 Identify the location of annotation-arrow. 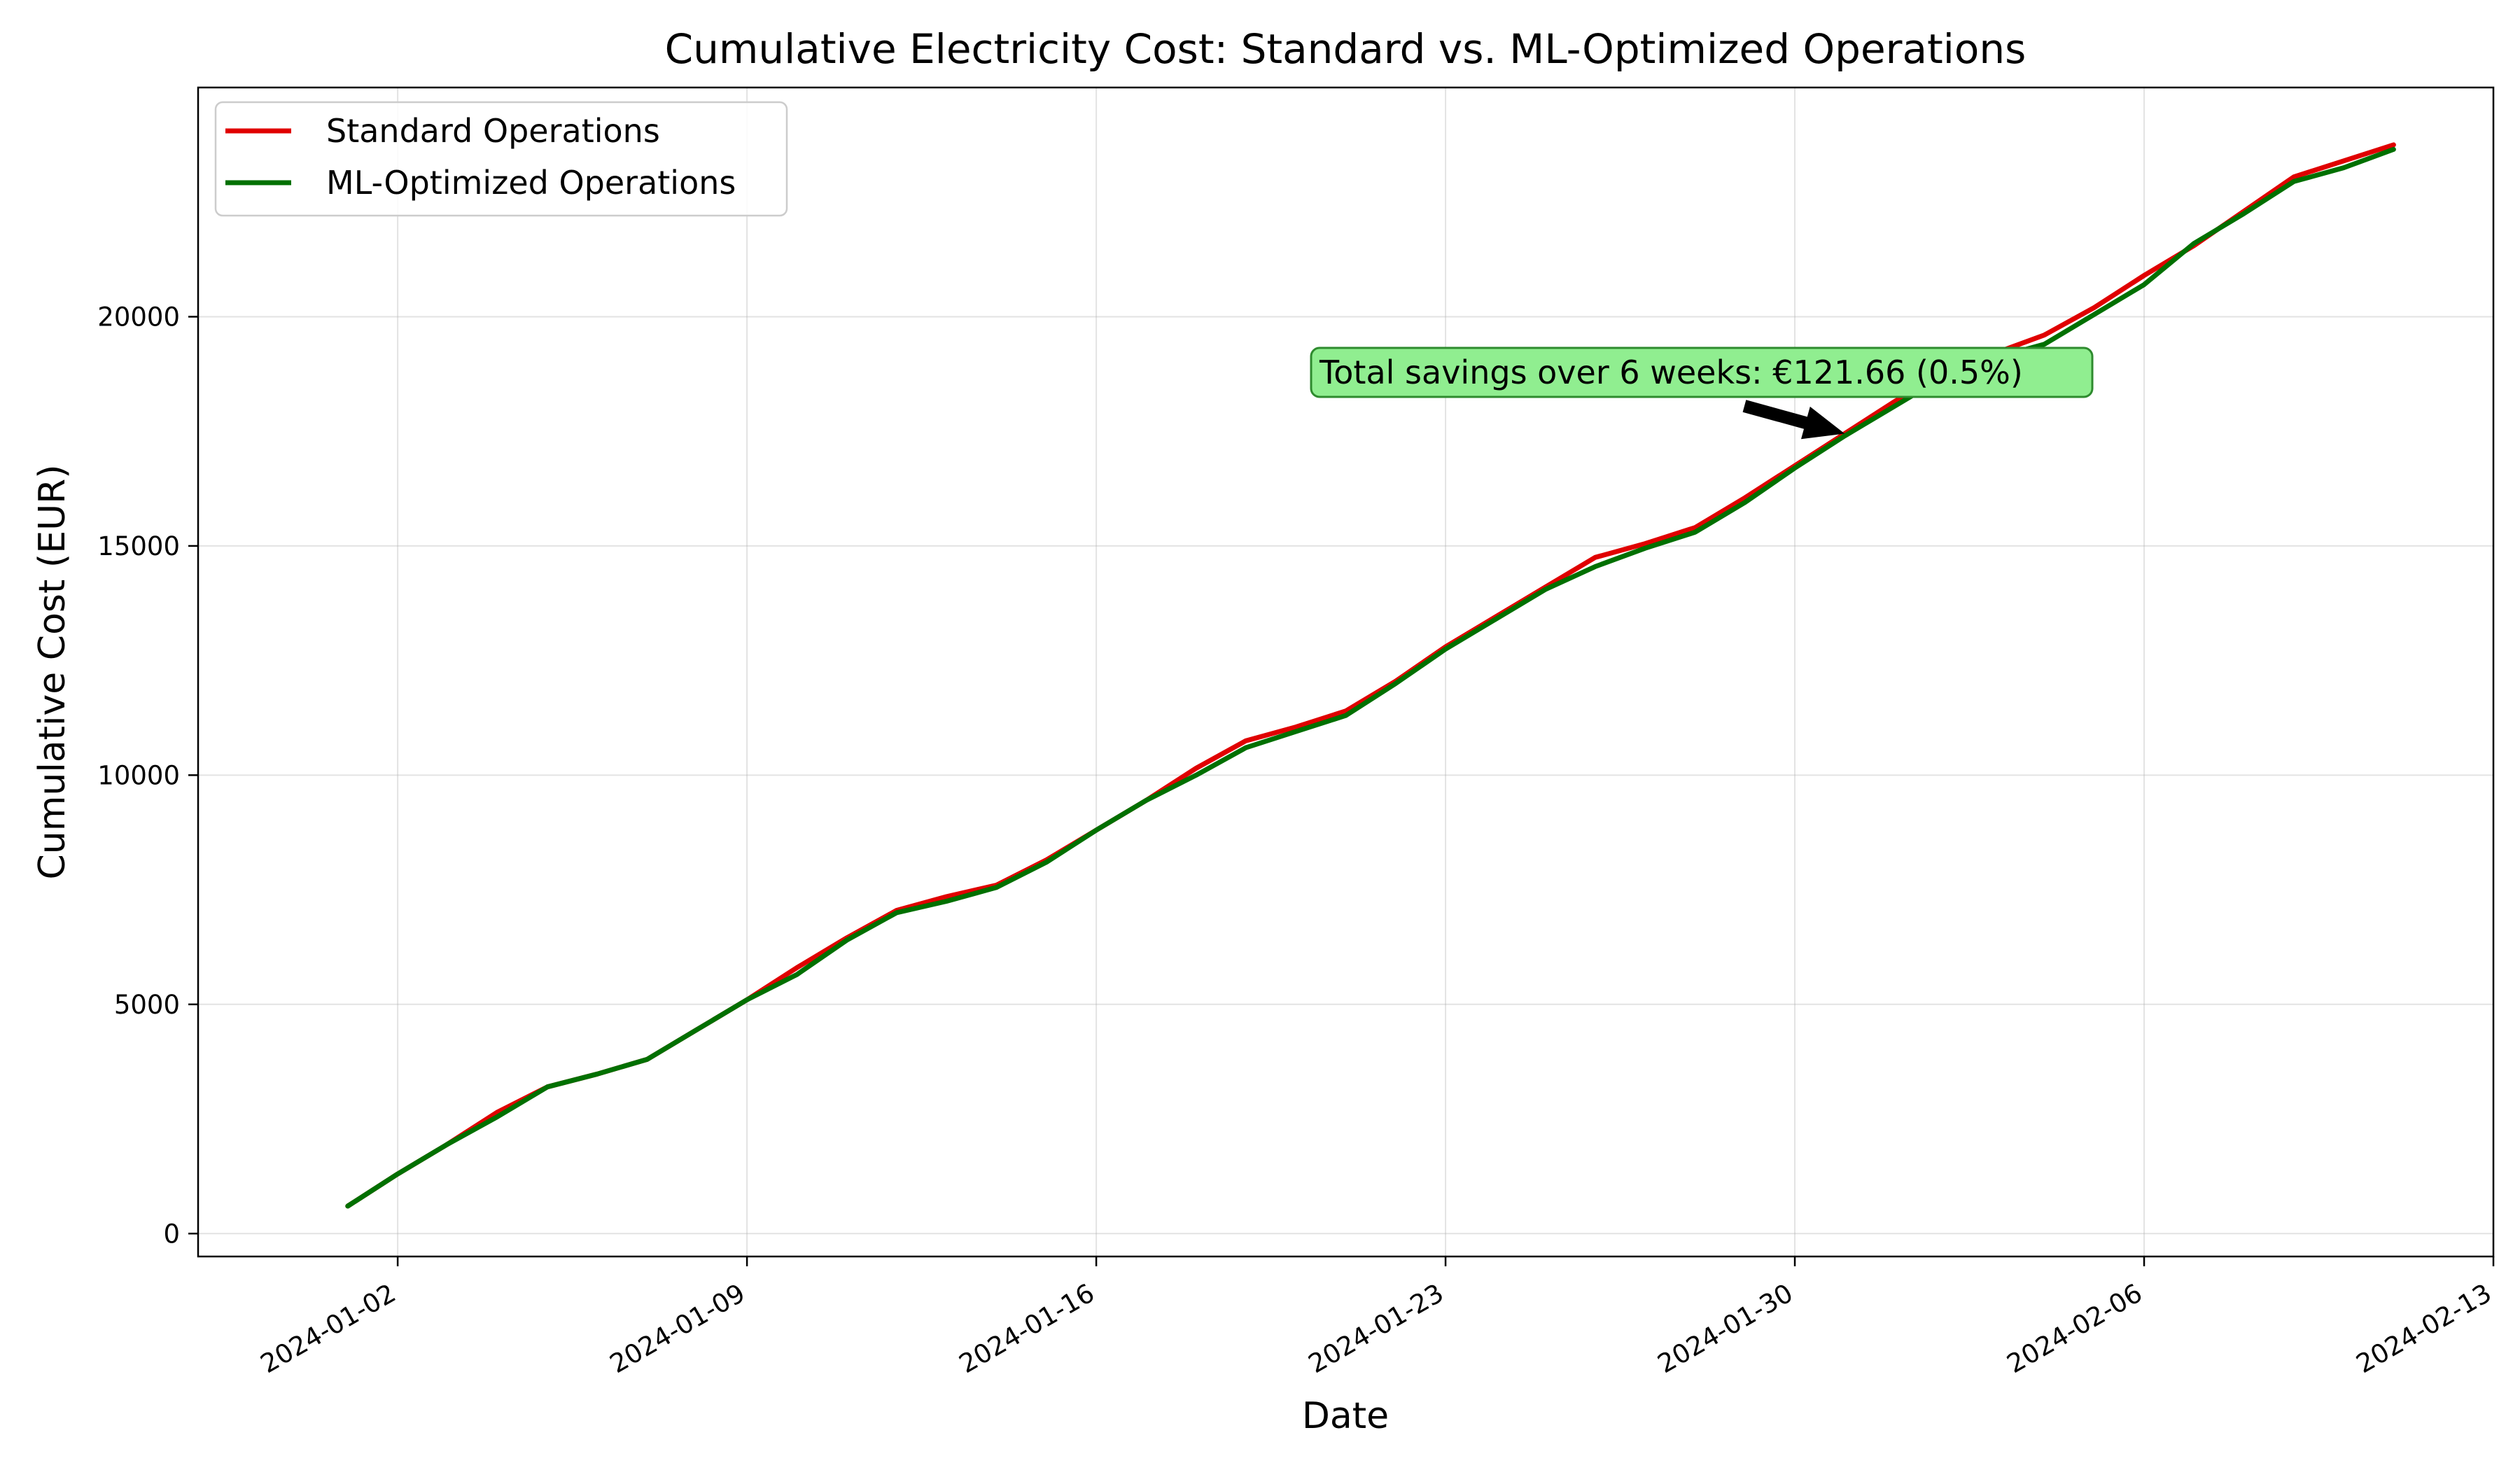
(1793, 420).